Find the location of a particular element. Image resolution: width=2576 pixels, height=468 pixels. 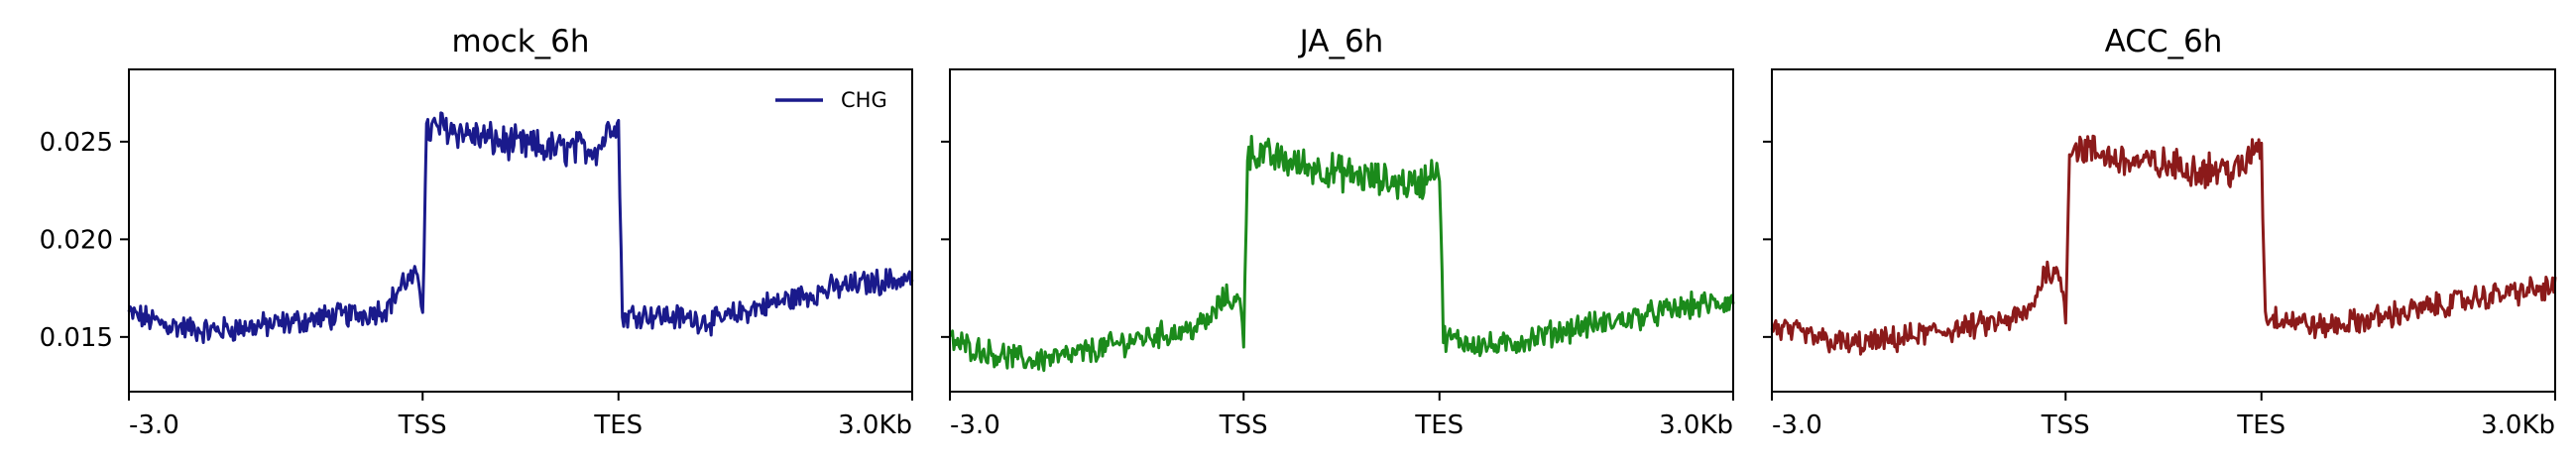

y-tick-label: 0.025 is located at coordinates (77, 143).